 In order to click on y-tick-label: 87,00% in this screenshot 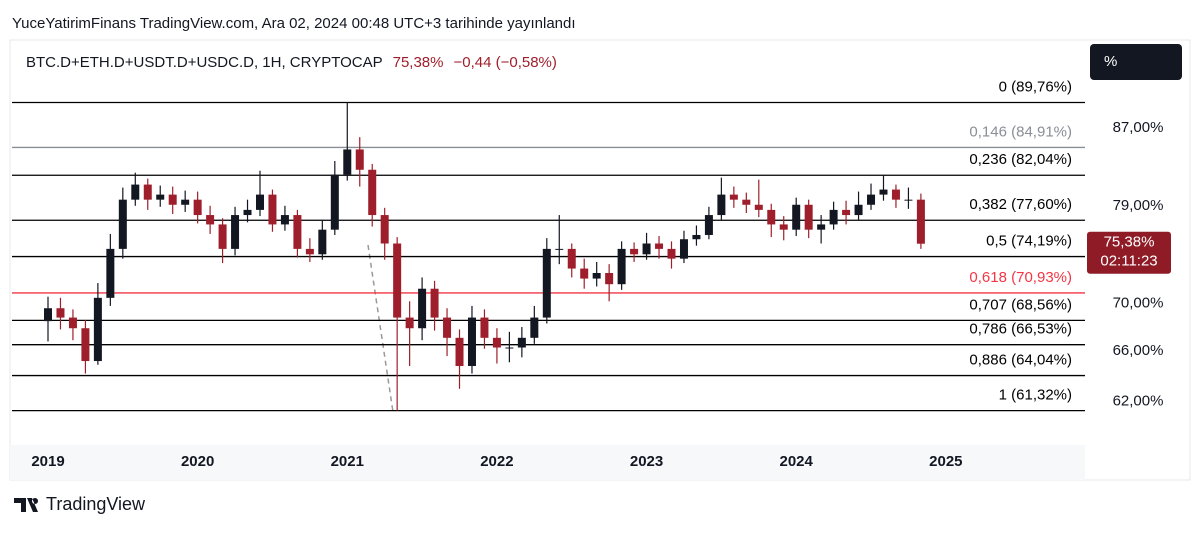, I will do `click(1138, 127)`.